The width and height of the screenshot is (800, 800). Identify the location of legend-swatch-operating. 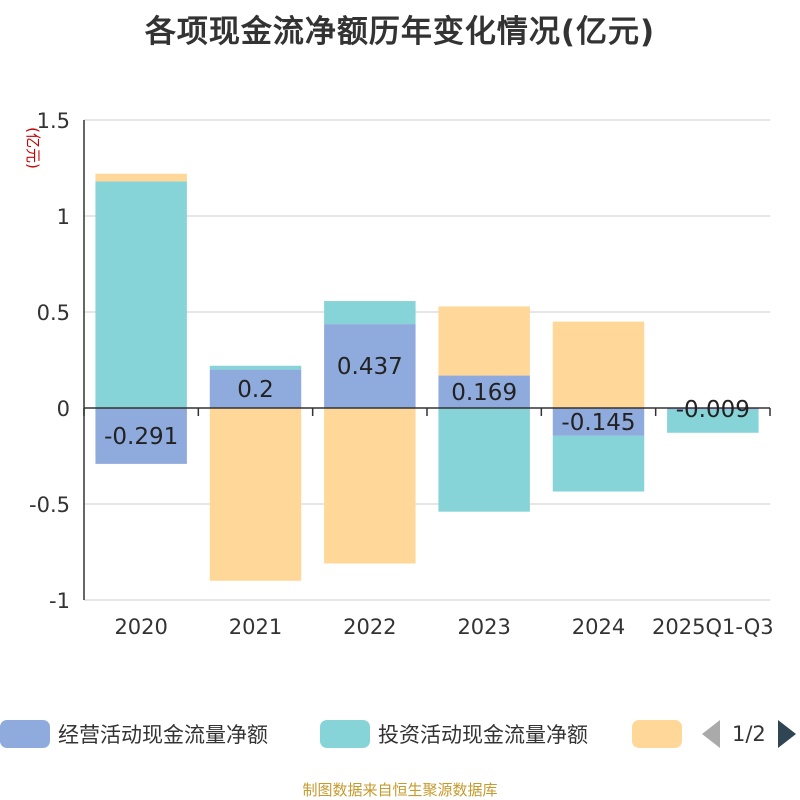
(25, 734).